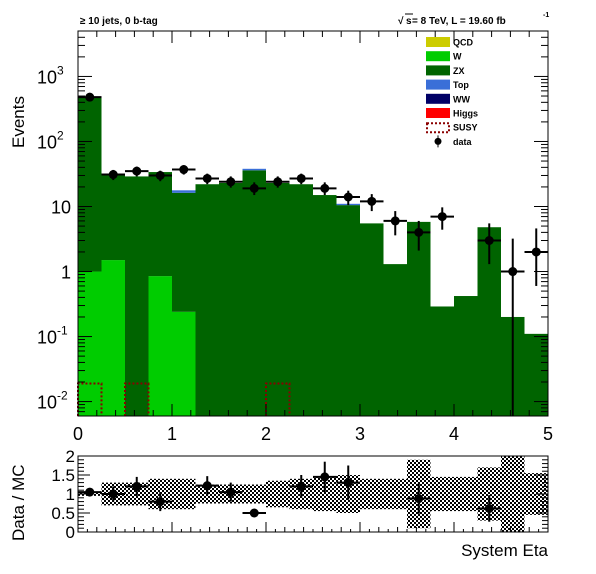 The height and width of the screenshot is (574, 596). I want to click on svg-text: Higgs, so click(465, 114).